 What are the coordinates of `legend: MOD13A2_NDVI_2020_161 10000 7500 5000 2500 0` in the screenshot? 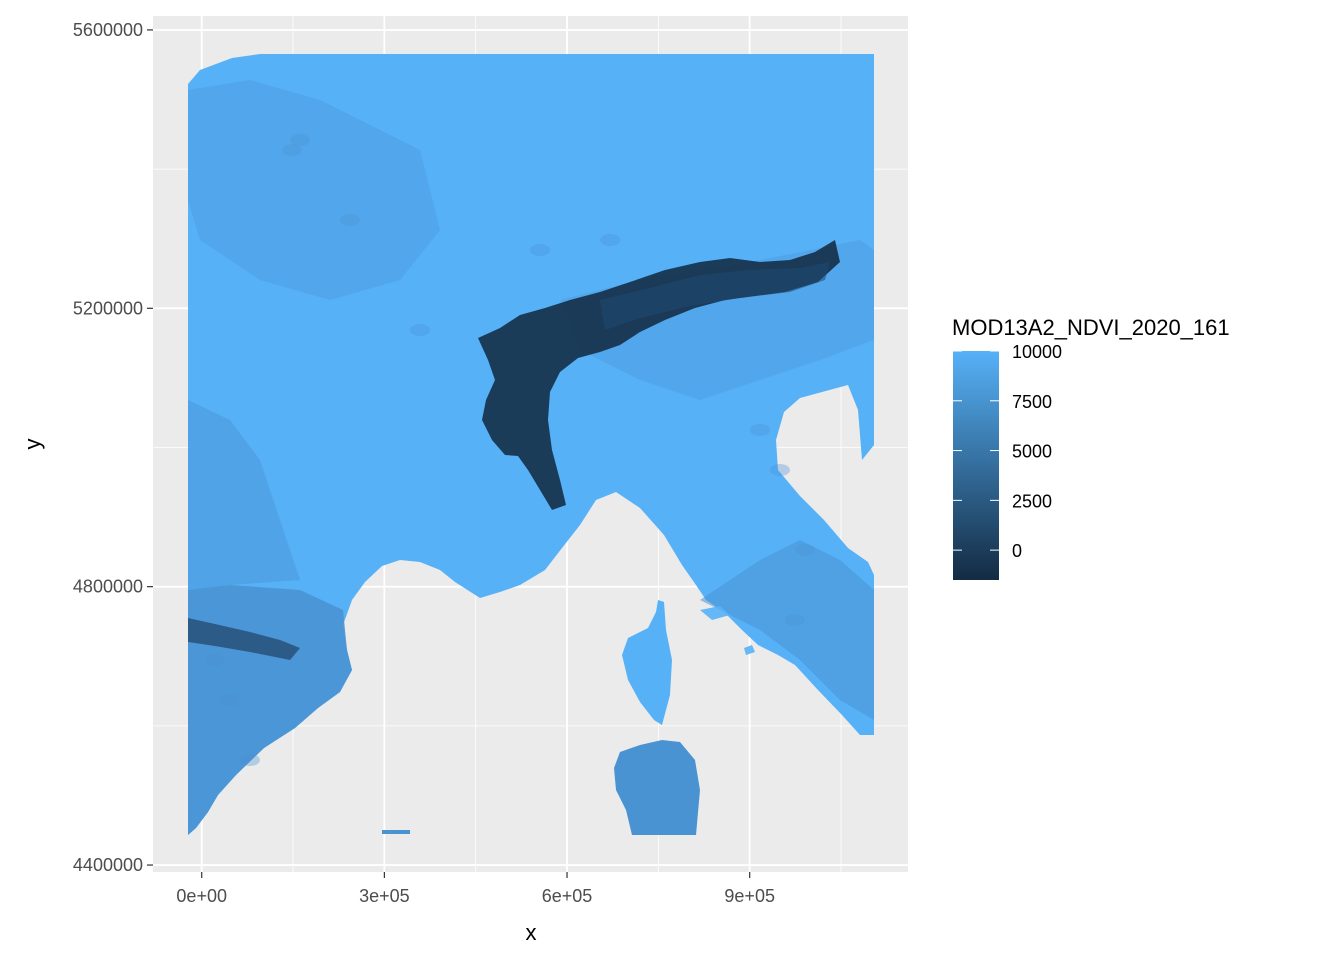 It's located at (1091, 447).